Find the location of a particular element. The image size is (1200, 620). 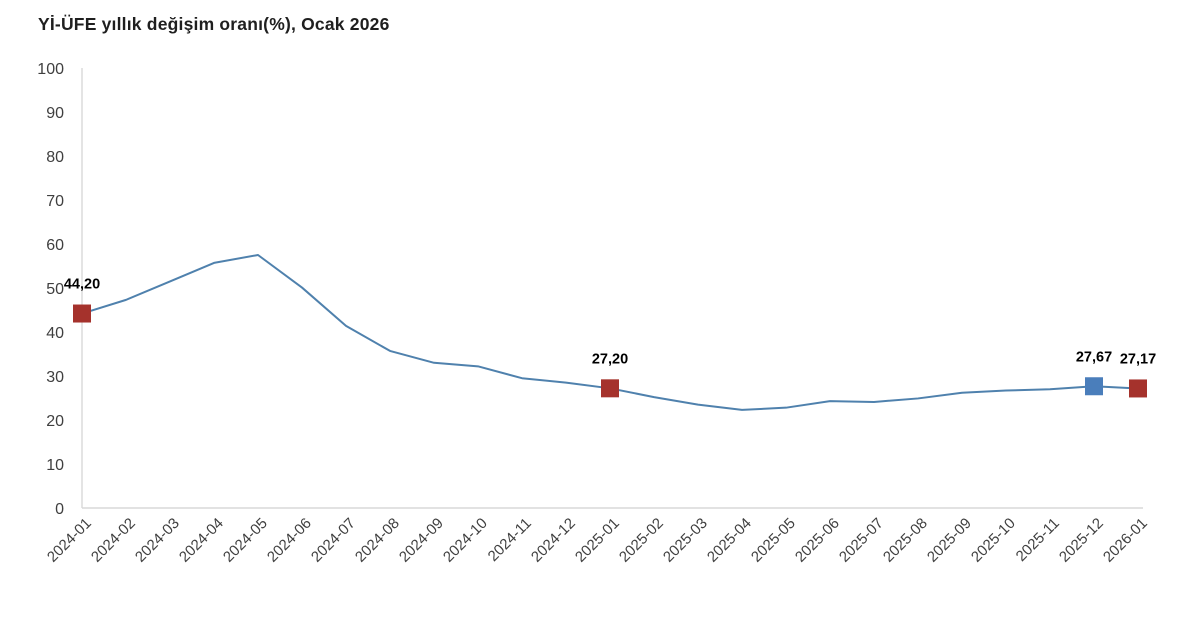

y-axis-tick-label: 30 is located at coordinates (55, 377).